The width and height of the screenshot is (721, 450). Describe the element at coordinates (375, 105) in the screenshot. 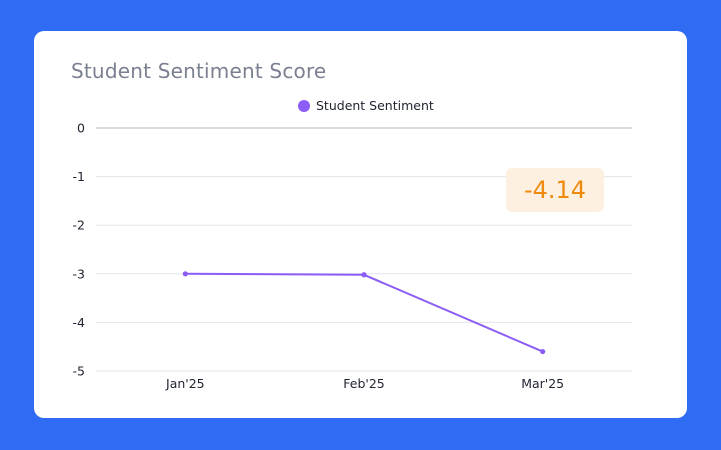

I see `legend-label: Student Sentiment` at that location.